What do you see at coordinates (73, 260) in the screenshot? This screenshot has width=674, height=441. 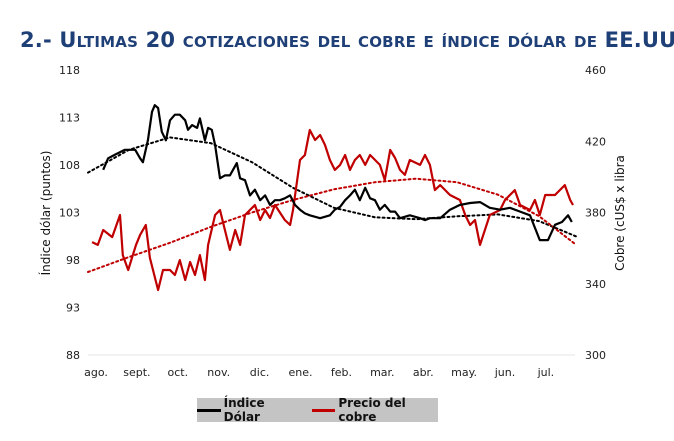 I see `y-tick-left: 98` at bounding box center [73, 260].